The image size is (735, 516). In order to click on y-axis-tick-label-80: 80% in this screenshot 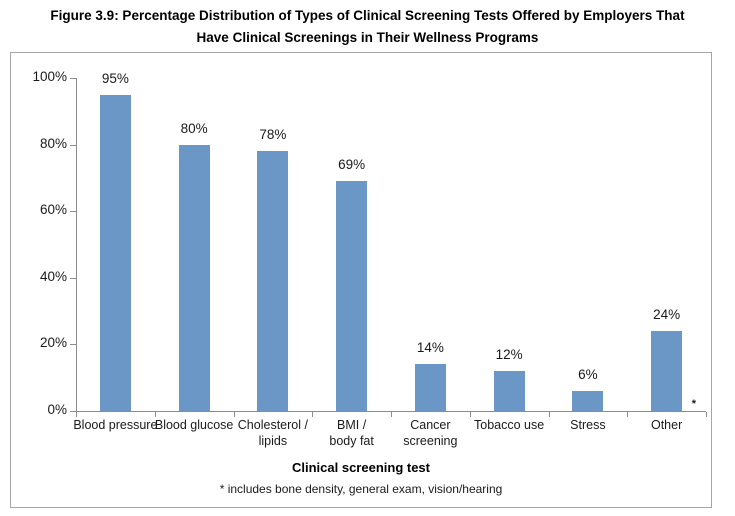, I will do `click(53, 143)`.